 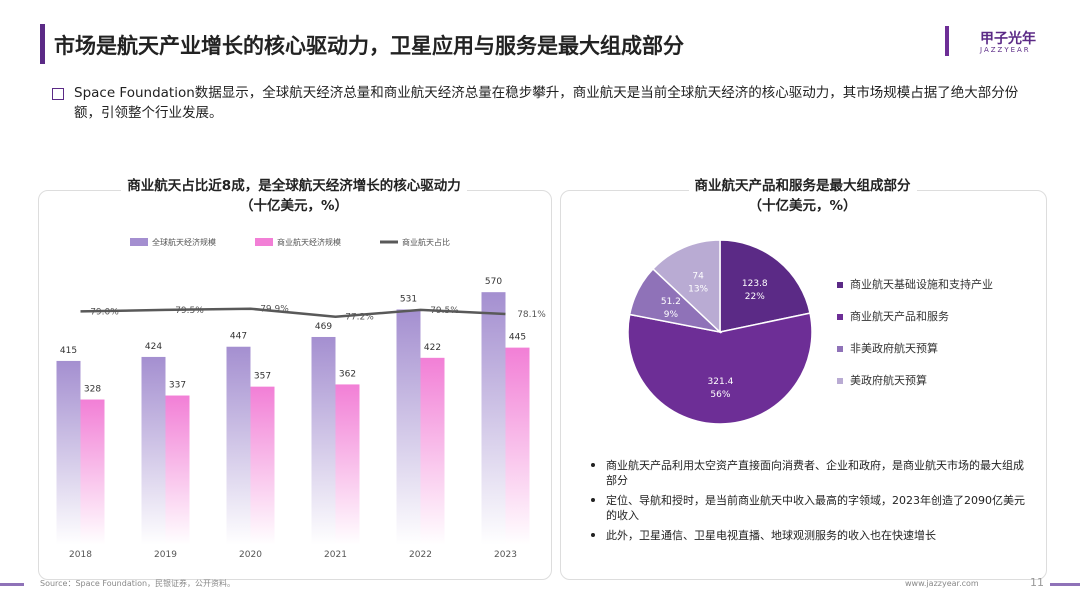 I want to click on x-tick-label: 2021, so click(x=335, y=555).